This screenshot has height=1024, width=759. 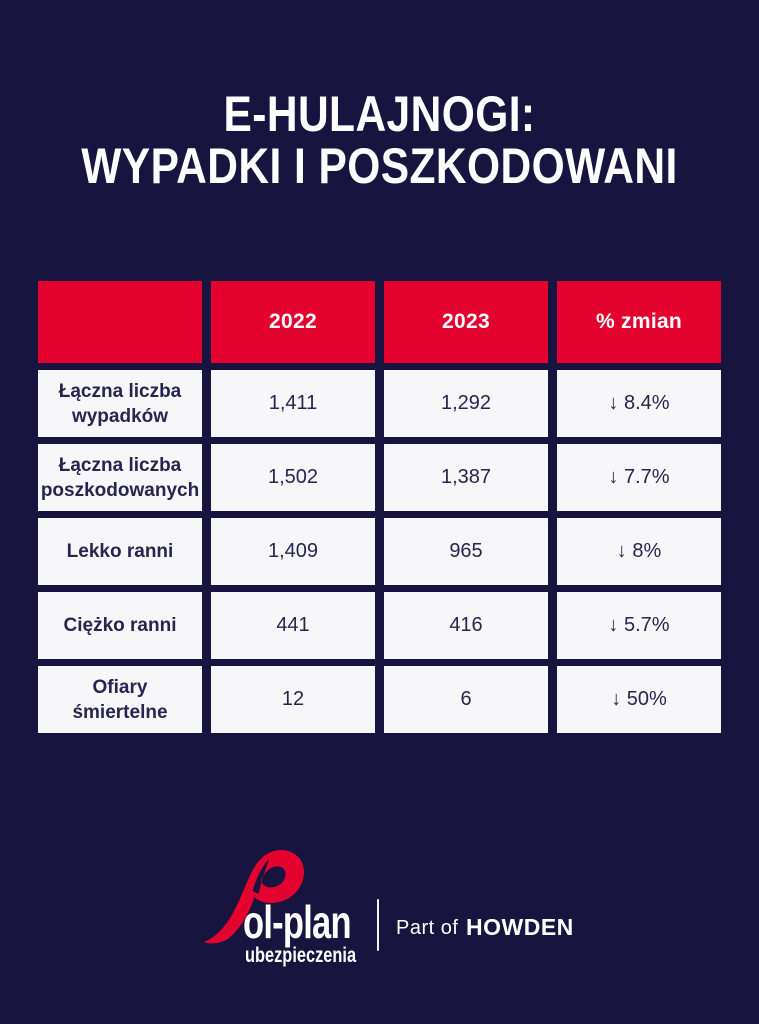 I want to click on value-2022: 1,409, so click(x=293, y=551).